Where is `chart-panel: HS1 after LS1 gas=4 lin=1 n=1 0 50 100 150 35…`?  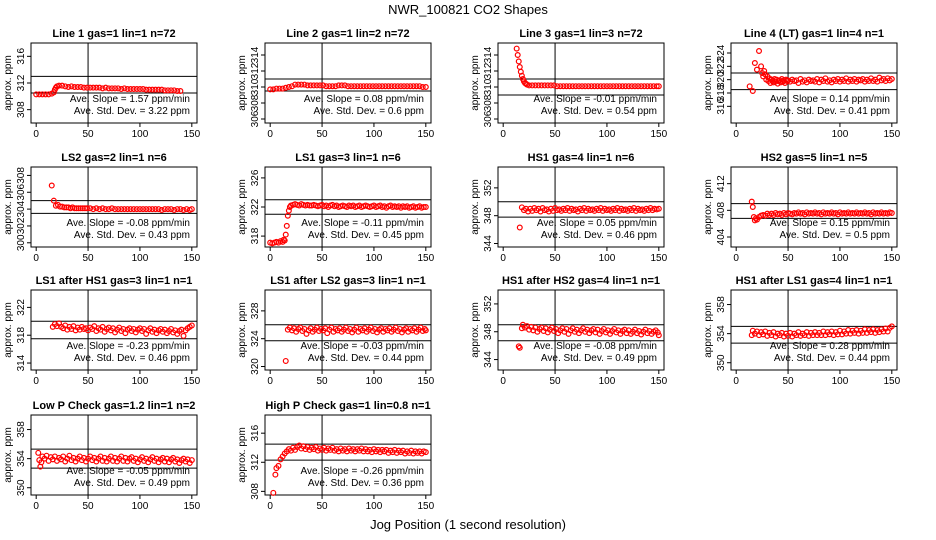 chart-panel: HS1 after LS1 gas=4 lin=1 n=1 0 50 100 150 35… is located at coordinates (802, 331).